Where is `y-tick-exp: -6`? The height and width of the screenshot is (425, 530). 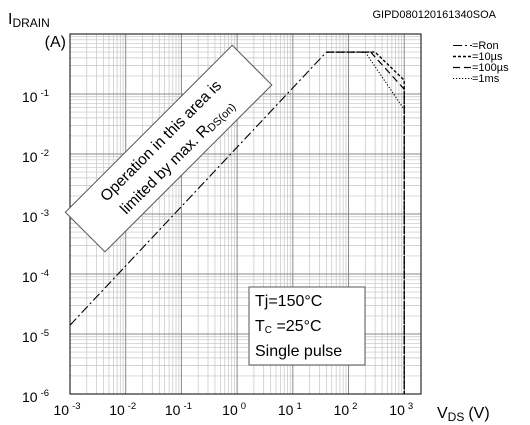
y-tick-exp: -6 is located at coordinates (45, 393).